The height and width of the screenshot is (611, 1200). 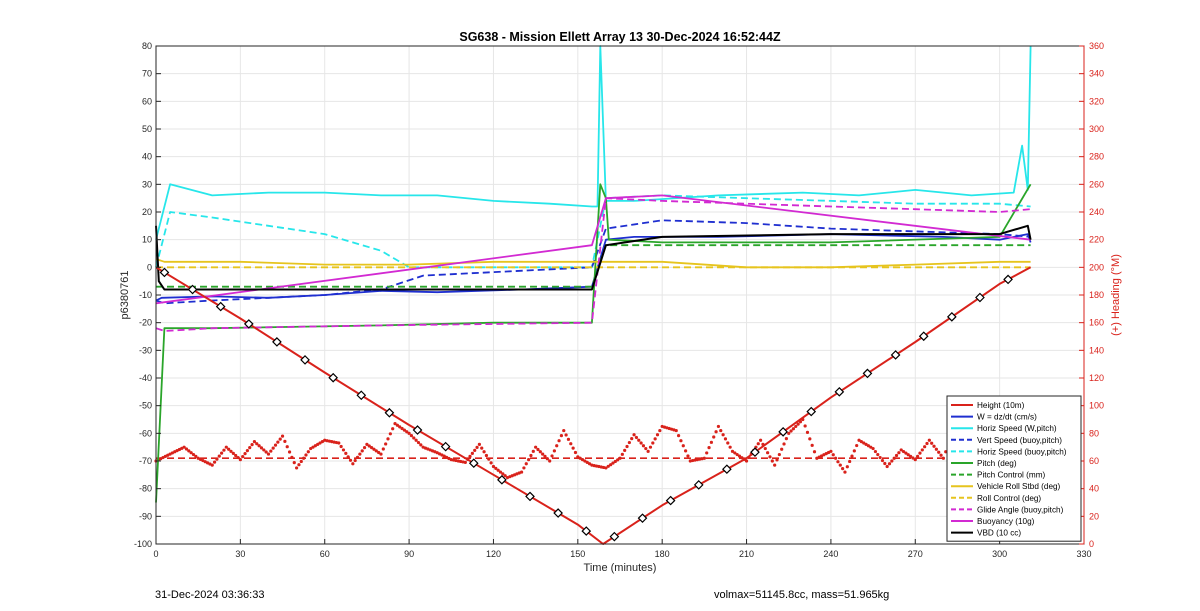 I want to click on legend-entry: Vehicle Roll Stbd (deg), so click(x=1019, y=486).